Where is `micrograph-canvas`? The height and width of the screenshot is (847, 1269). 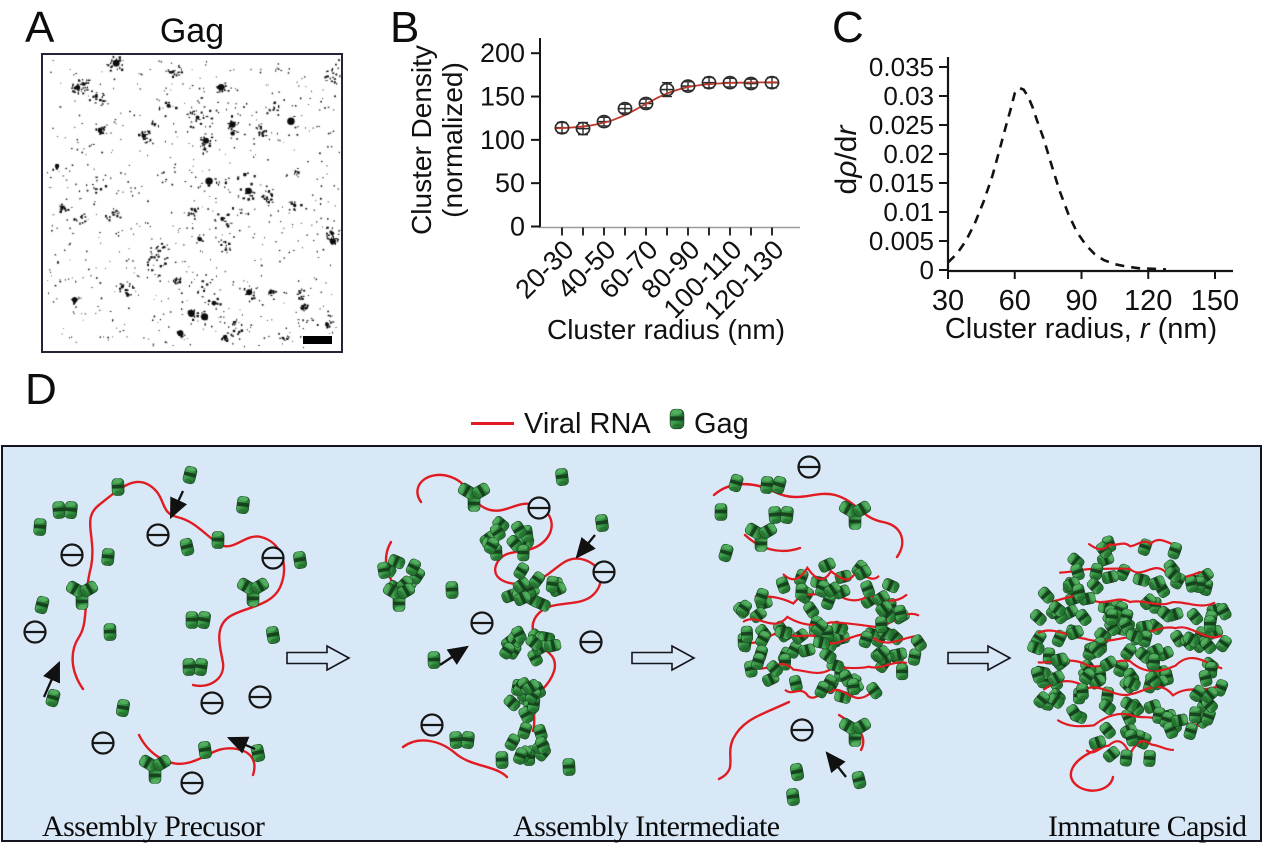
micrograph-canvas is located at coordinates (192, 203).